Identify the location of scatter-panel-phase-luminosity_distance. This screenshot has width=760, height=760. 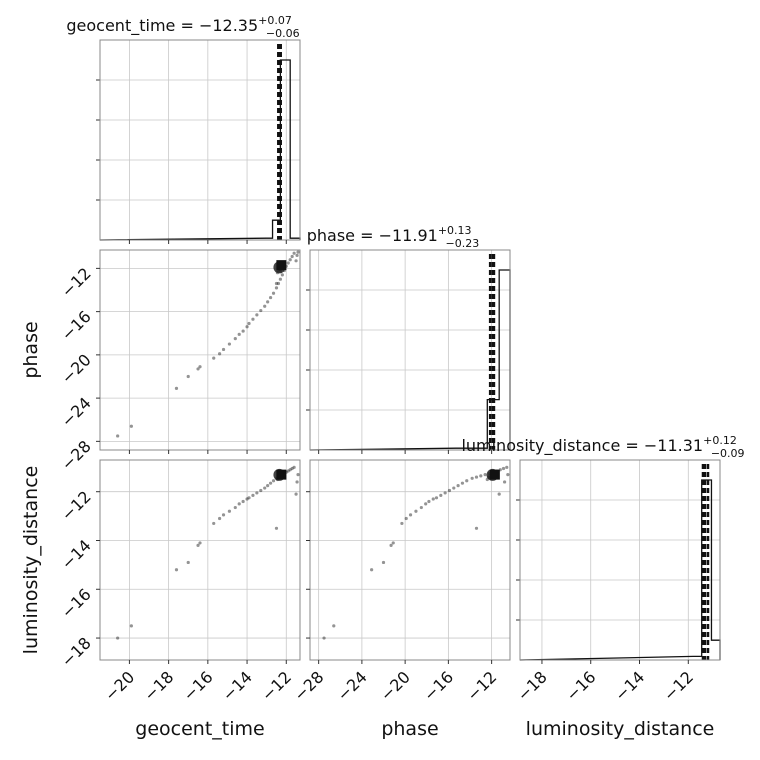
(410, 560).